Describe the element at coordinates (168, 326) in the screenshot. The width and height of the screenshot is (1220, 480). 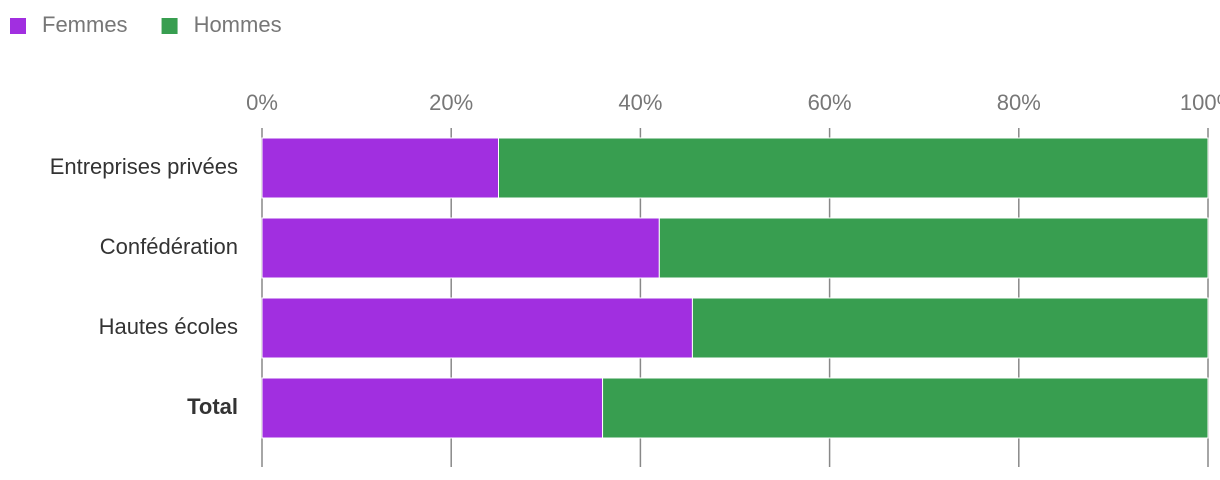
I see `y-tick-label: Hautes écoles` at that location.